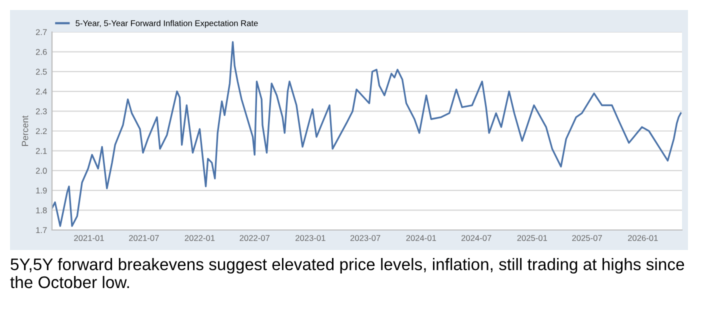 The image size is (710, 311). Describe the element at coordinates (41, 171) in the screenshot. I see `y-tick-label: 2.0` at that location.